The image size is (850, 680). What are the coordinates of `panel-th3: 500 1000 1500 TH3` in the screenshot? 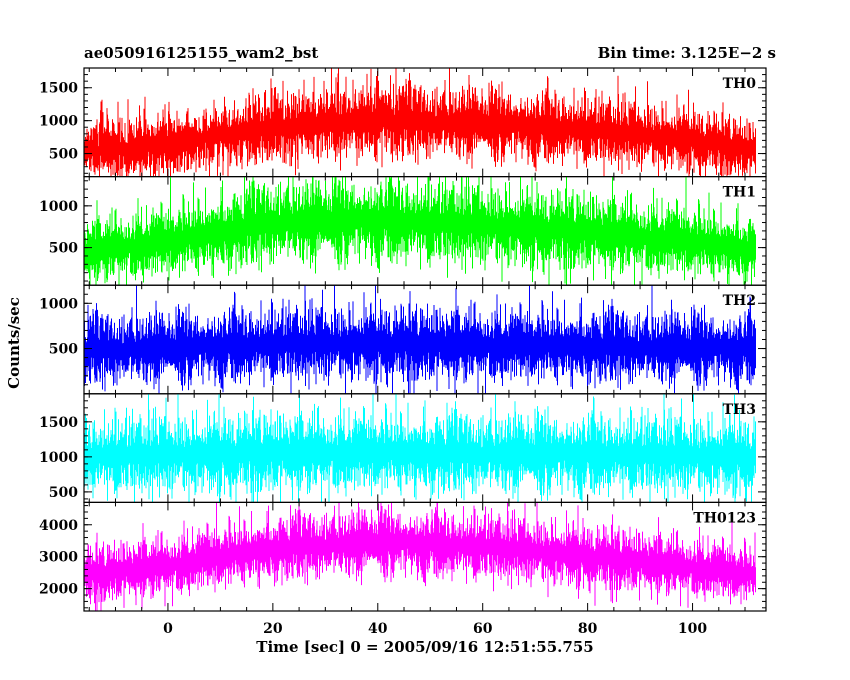 It's located at (403, 448).